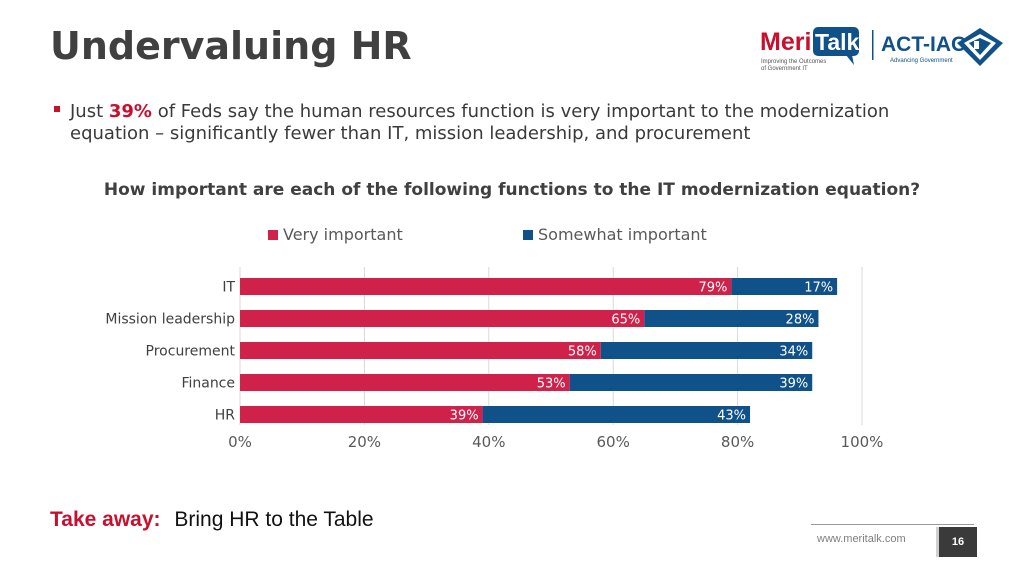 The width and height of the screenshot is (1024, 576). Describe the element at coordinates (208, 384) in the screenshot. I see `category-label: Finance` at that location.